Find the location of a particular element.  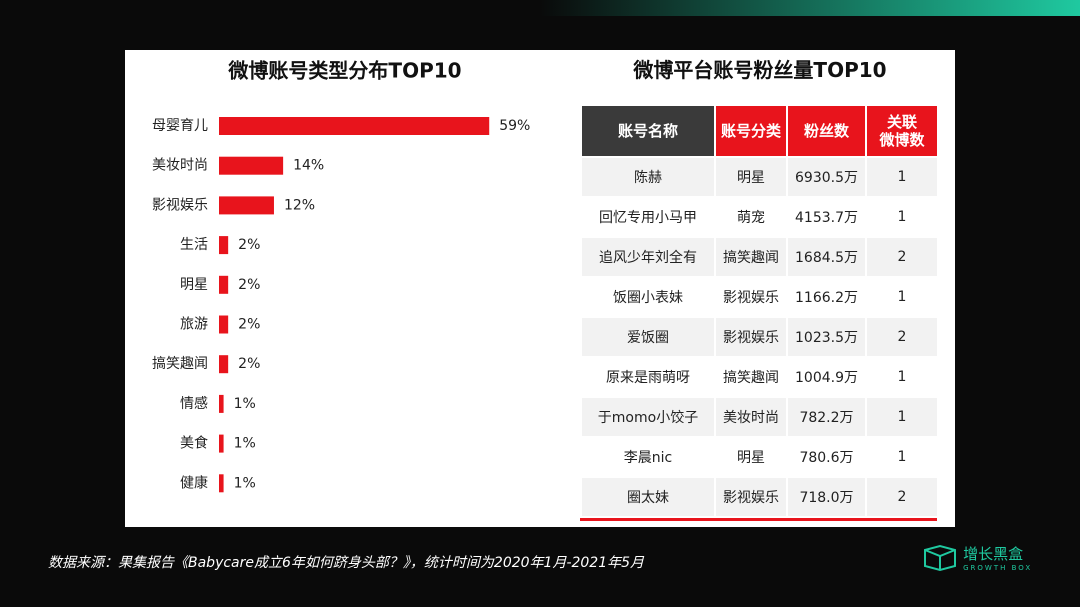

table-row: 爱饭圈 影视娱乐 1023.5万 2 is located at coordinates (759, 337).